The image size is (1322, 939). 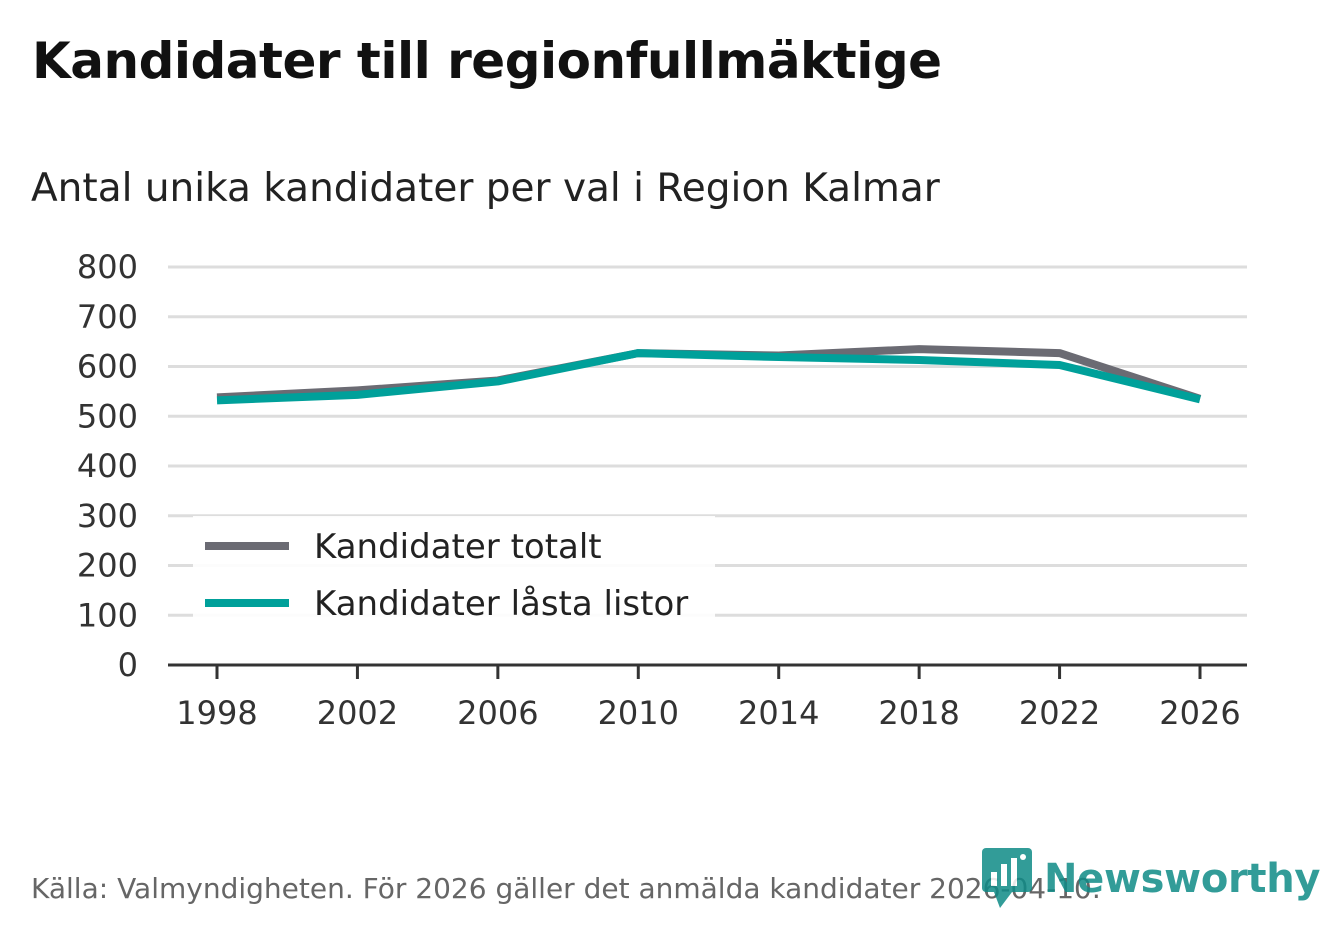 I want to click on x-tick-label: 2022, so click(x=1059, y=713).